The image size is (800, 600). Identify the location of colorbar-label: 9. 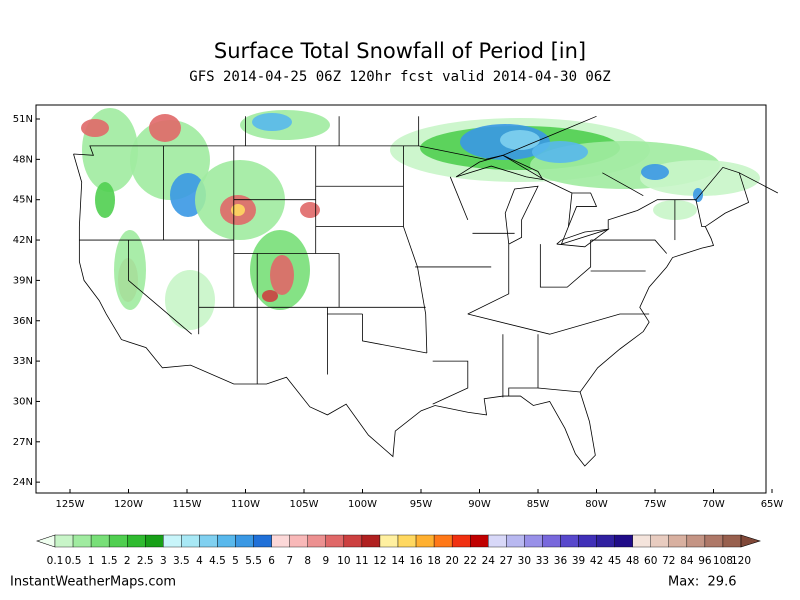
(325, 561).